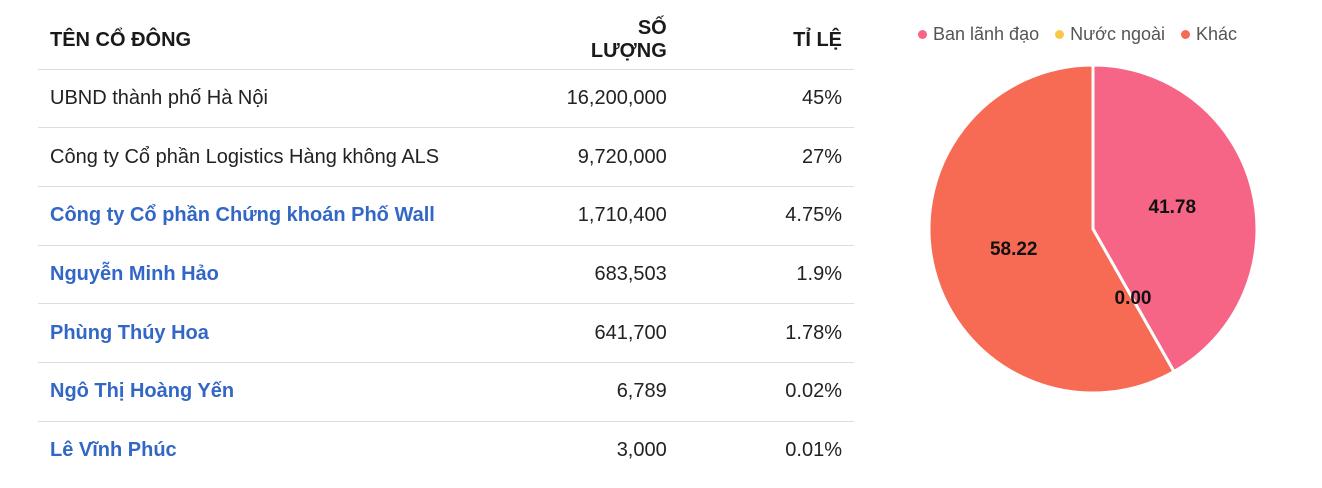 This screenshot has width=1322, height=488. What do you see at coordinates (1117, 34) in the screenshot?
I see `legend-label-foreign: Nước ngoài` at bounding box center [1117, 34].